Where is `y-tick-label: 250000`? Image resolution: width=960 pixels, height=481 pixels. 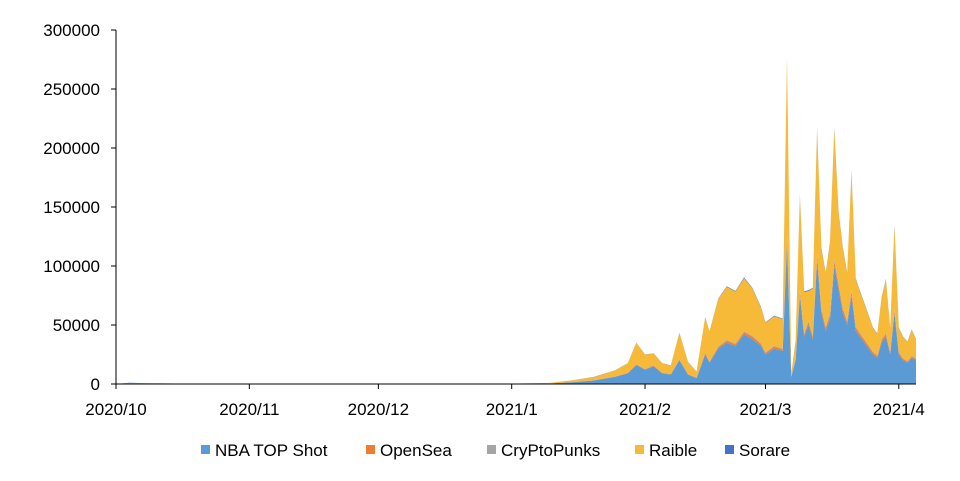 y-tick-label: 250000 is located at coordinates (71, 89).